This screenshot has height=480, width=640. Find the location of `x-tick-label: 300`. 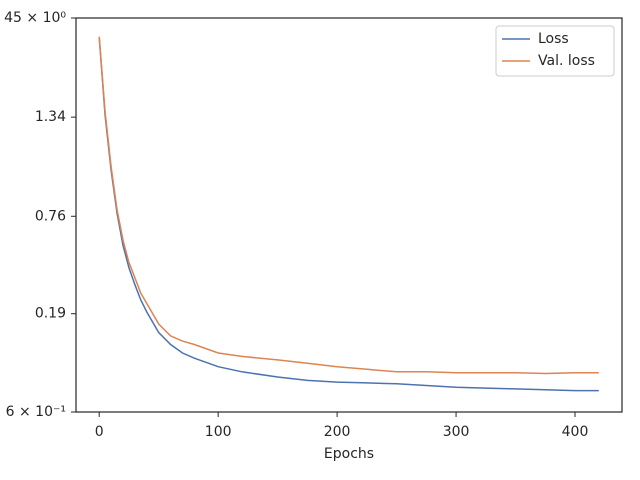

x-tick-label: 300 is located at coordinates (456, 432).